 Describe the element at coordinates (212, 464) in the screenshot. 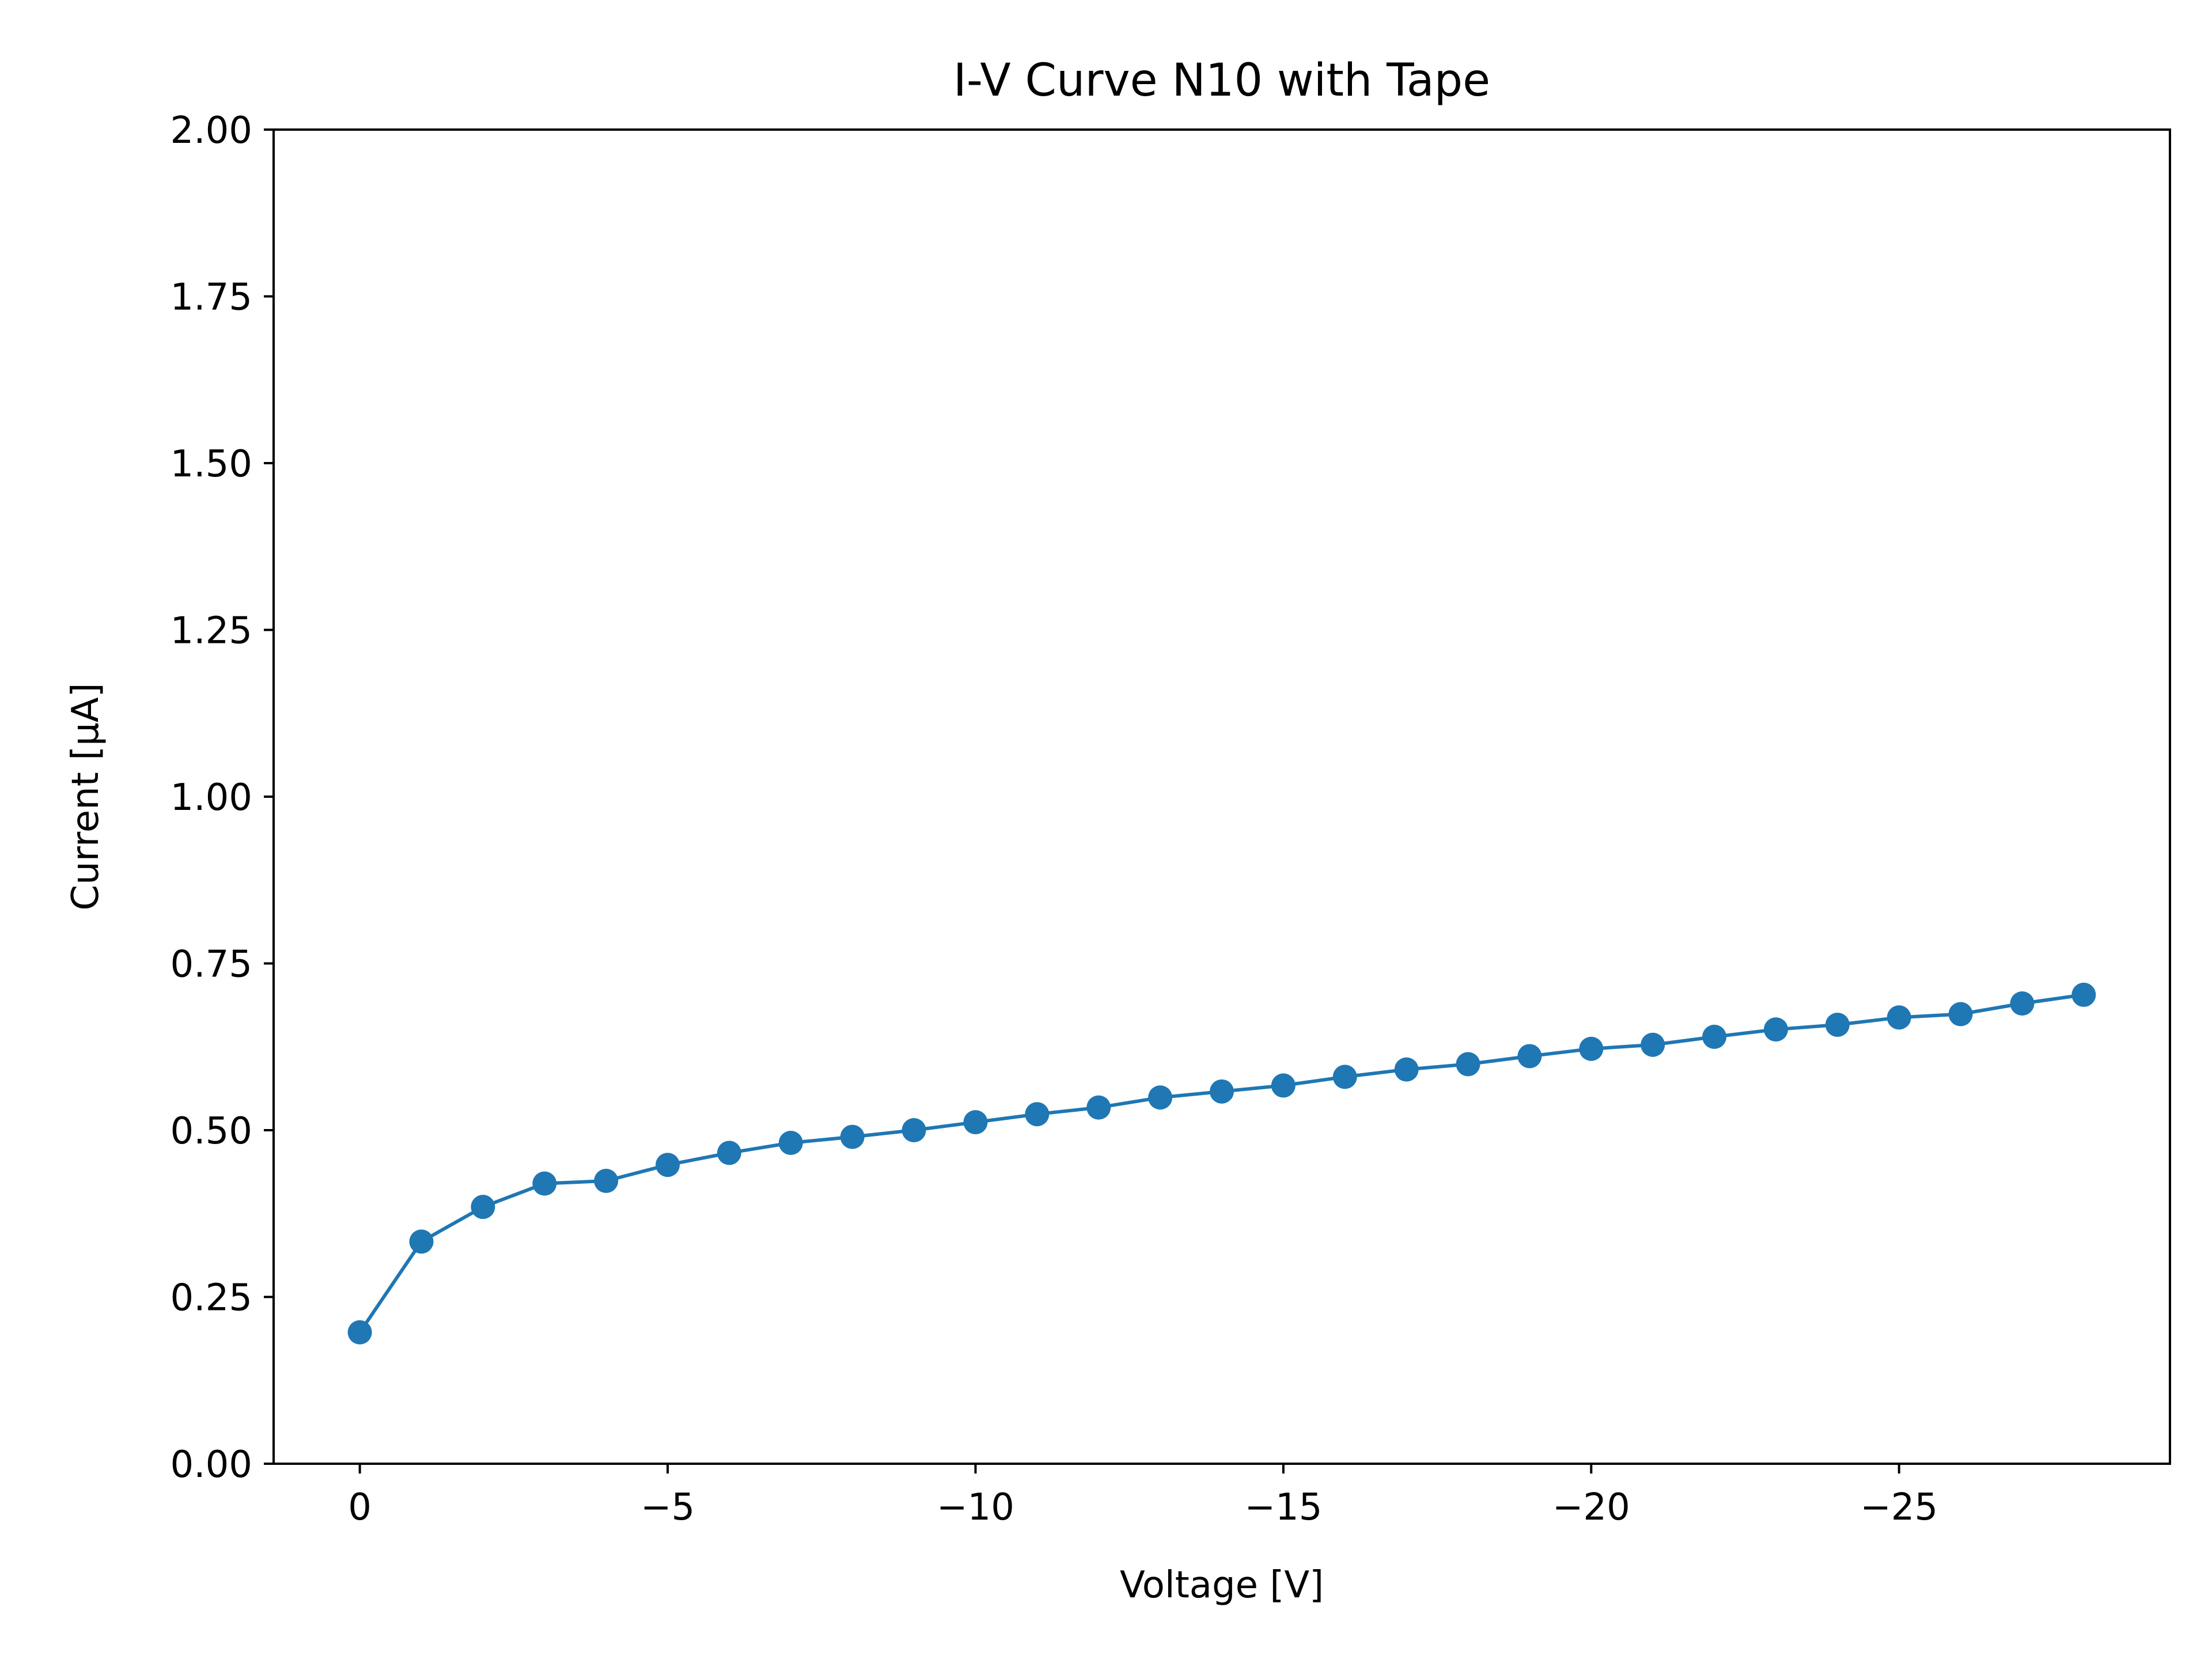

I see `y-tick-label: 1.50` at that location.